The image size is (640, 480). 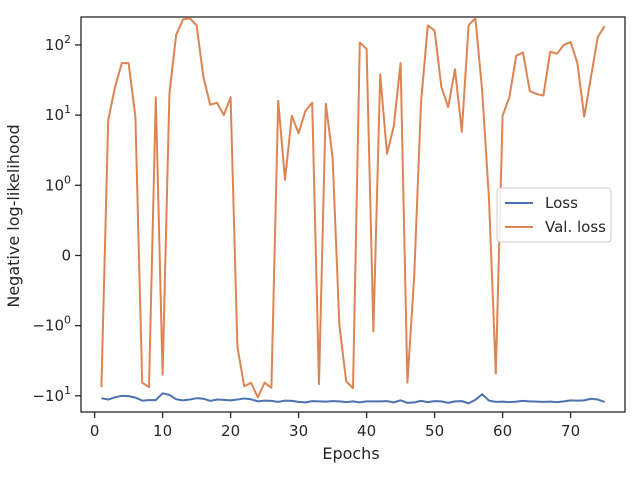 I want to click on y-axis-label: Negative log-likelihood, so click(x=13, y=215).